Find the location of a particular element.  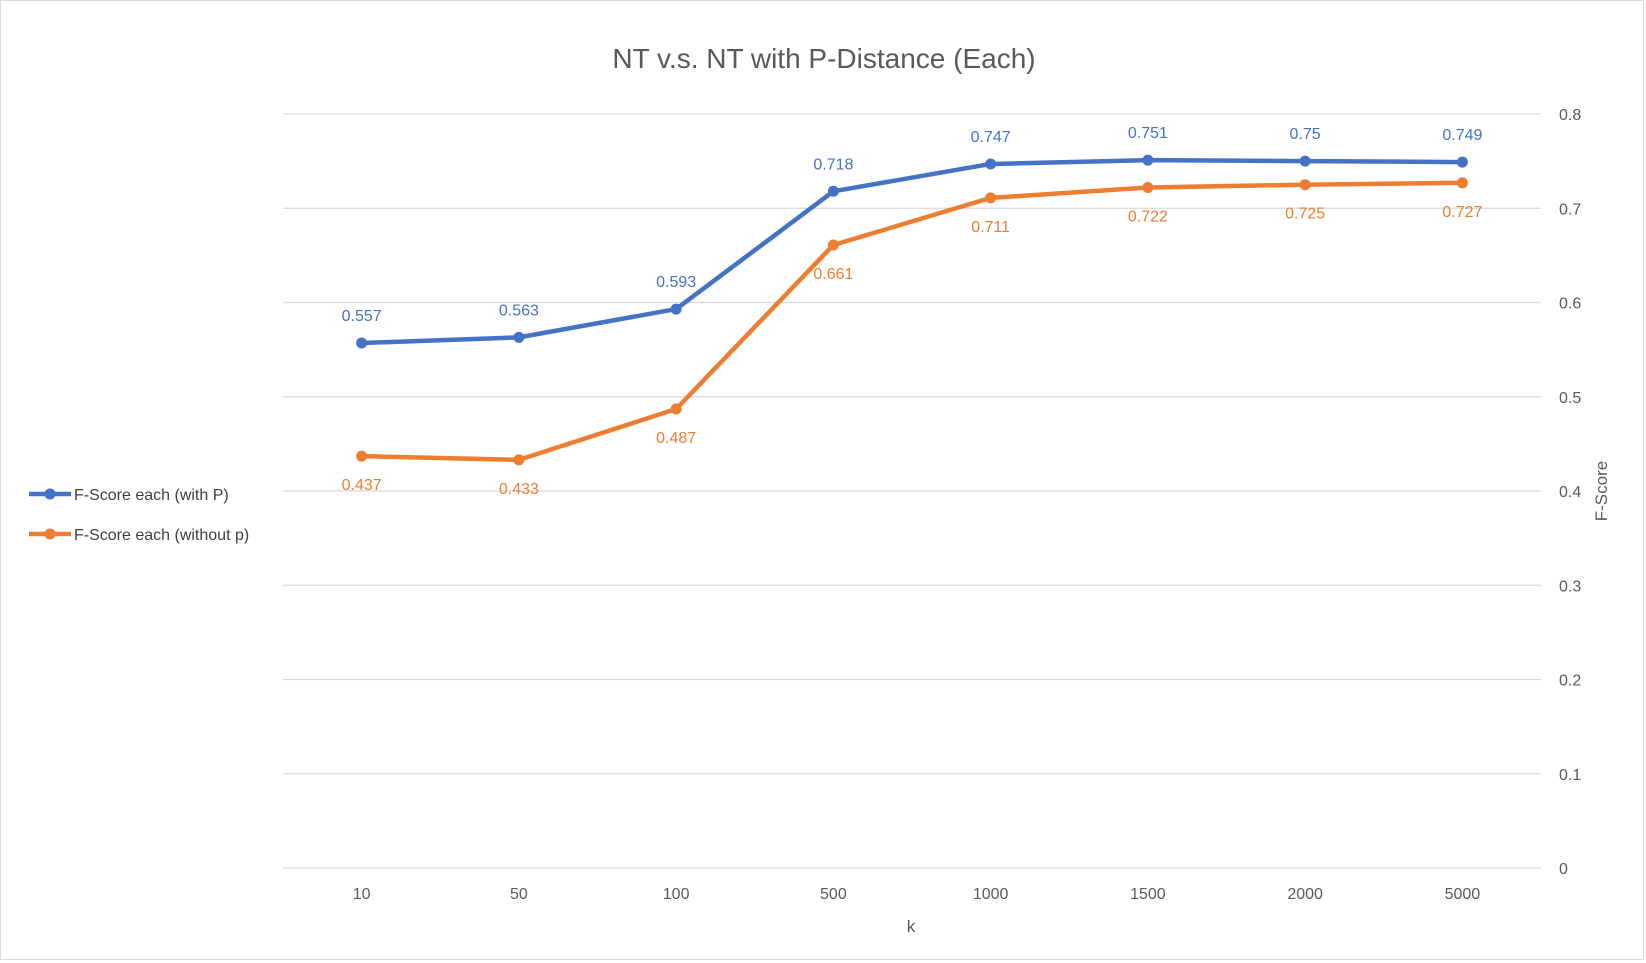

x-tick-label: 2000 is located at coordinates (1305, 894).